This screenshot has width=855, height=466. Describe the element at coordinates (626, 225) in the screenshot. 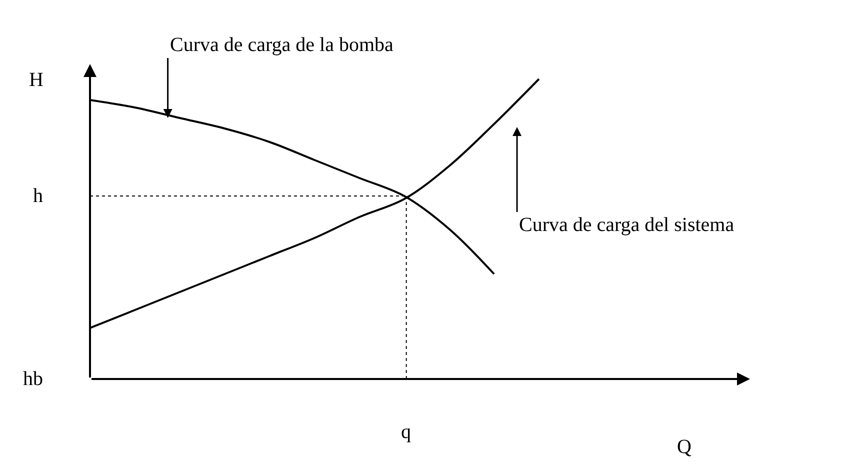

I see `annotation: Curva de carga del sistema` at that location.